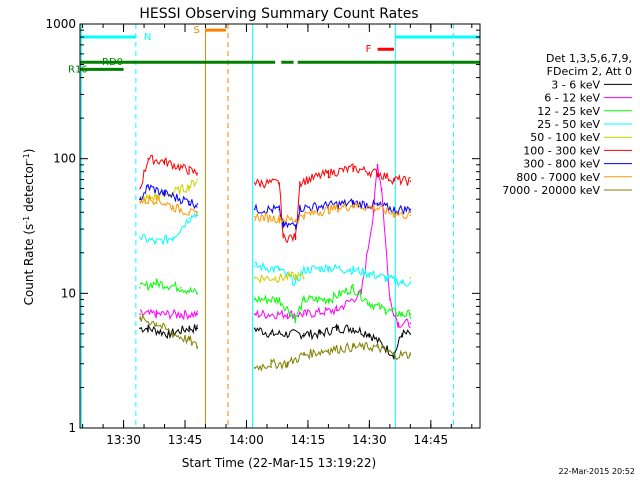 This screenshot has width=640, height=480. What do you see at coordinates (64, 159) in the screenshot?
I see `y-tick-label-2: 100` at bounding box center [64, 159].